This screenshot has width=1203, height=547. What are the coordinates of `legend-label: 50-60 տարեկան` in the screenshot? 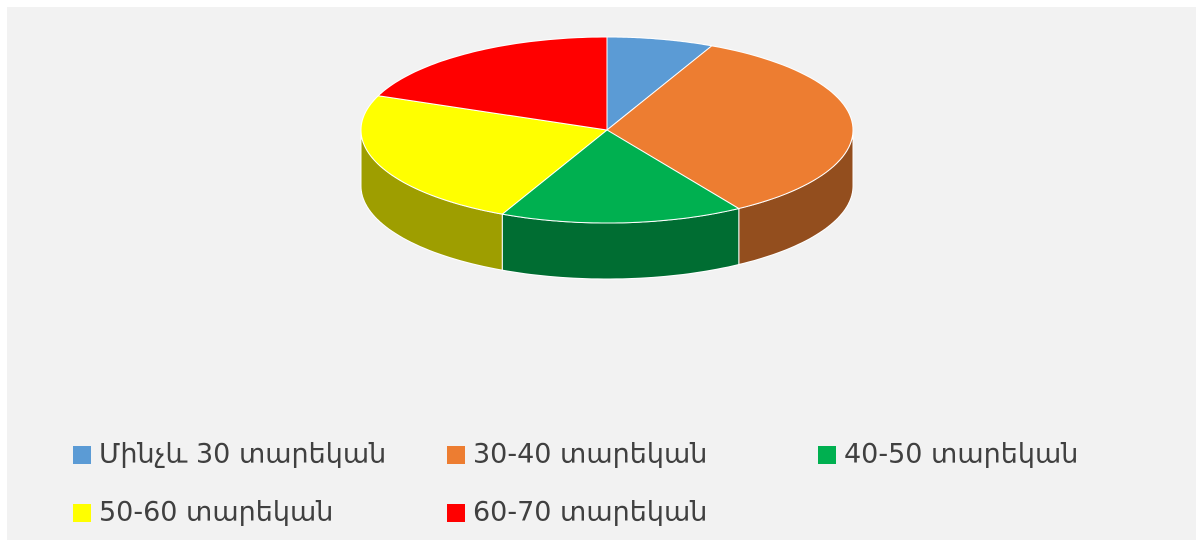 It's located at (216, 512).